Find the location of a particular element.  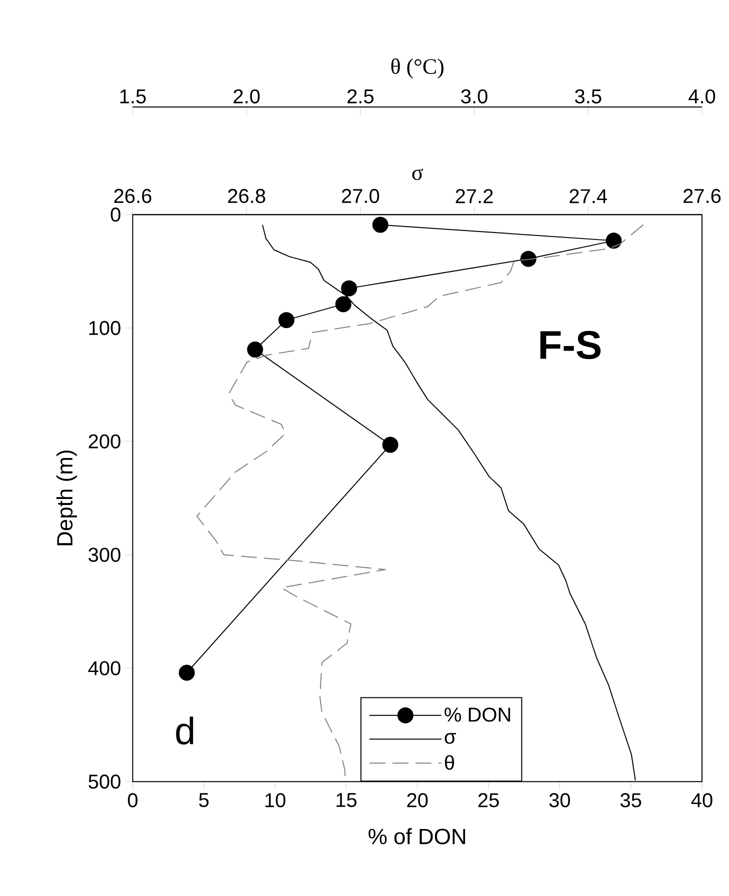

x-axis-title: θ (°C) is located at coordinates (417, 68).